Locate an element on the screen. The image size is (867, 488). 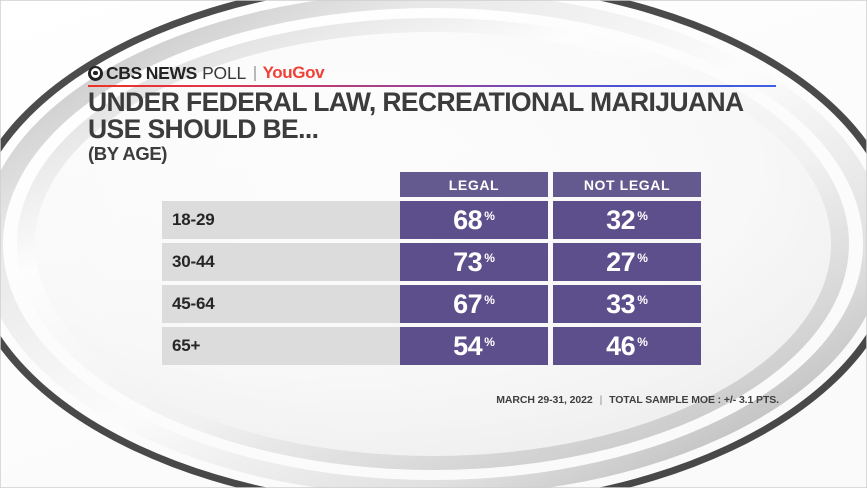
brand-divider is located at coordinates (255, 73).